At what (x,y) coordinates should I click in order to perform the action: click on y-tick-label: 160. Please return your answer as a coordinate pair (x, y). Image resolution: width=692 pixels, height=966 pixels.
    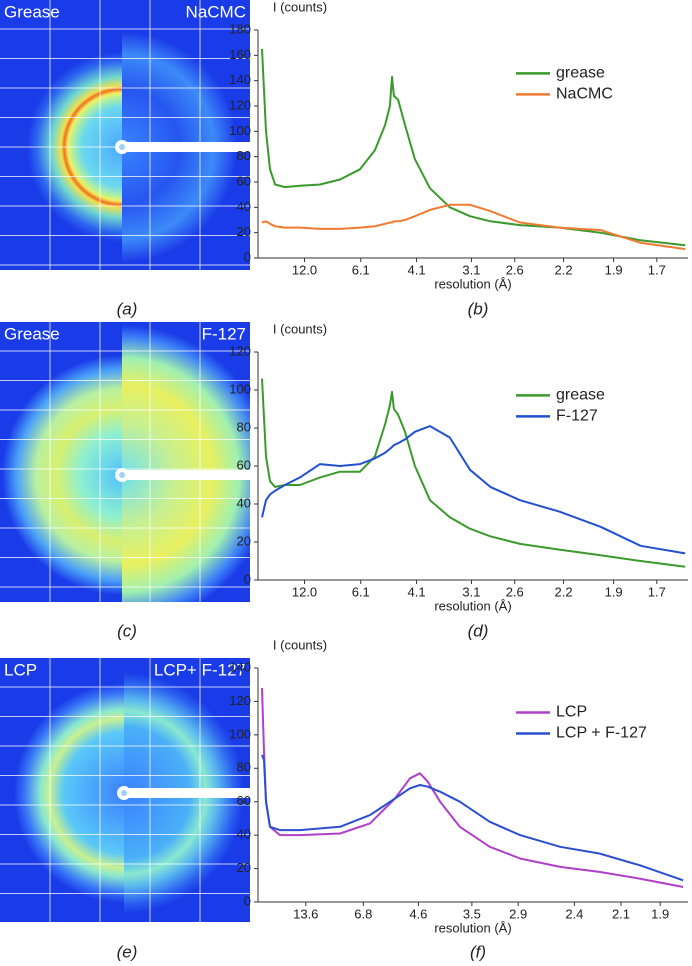
    Looking at the image, I should click on (240, 54).